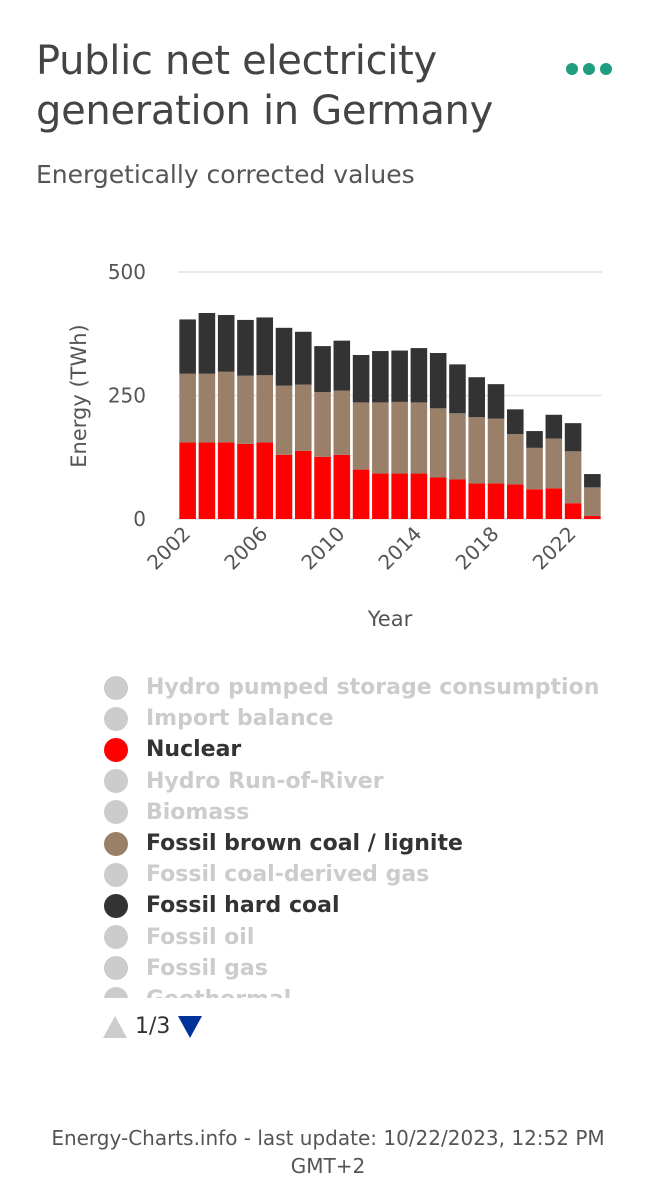 The height and width of the screenshot is (1200, 656). Describe the element at coordinates (265, 409) in the screenshot. I see `bar-fossil-brown-coal-lignite-2006` at that location.